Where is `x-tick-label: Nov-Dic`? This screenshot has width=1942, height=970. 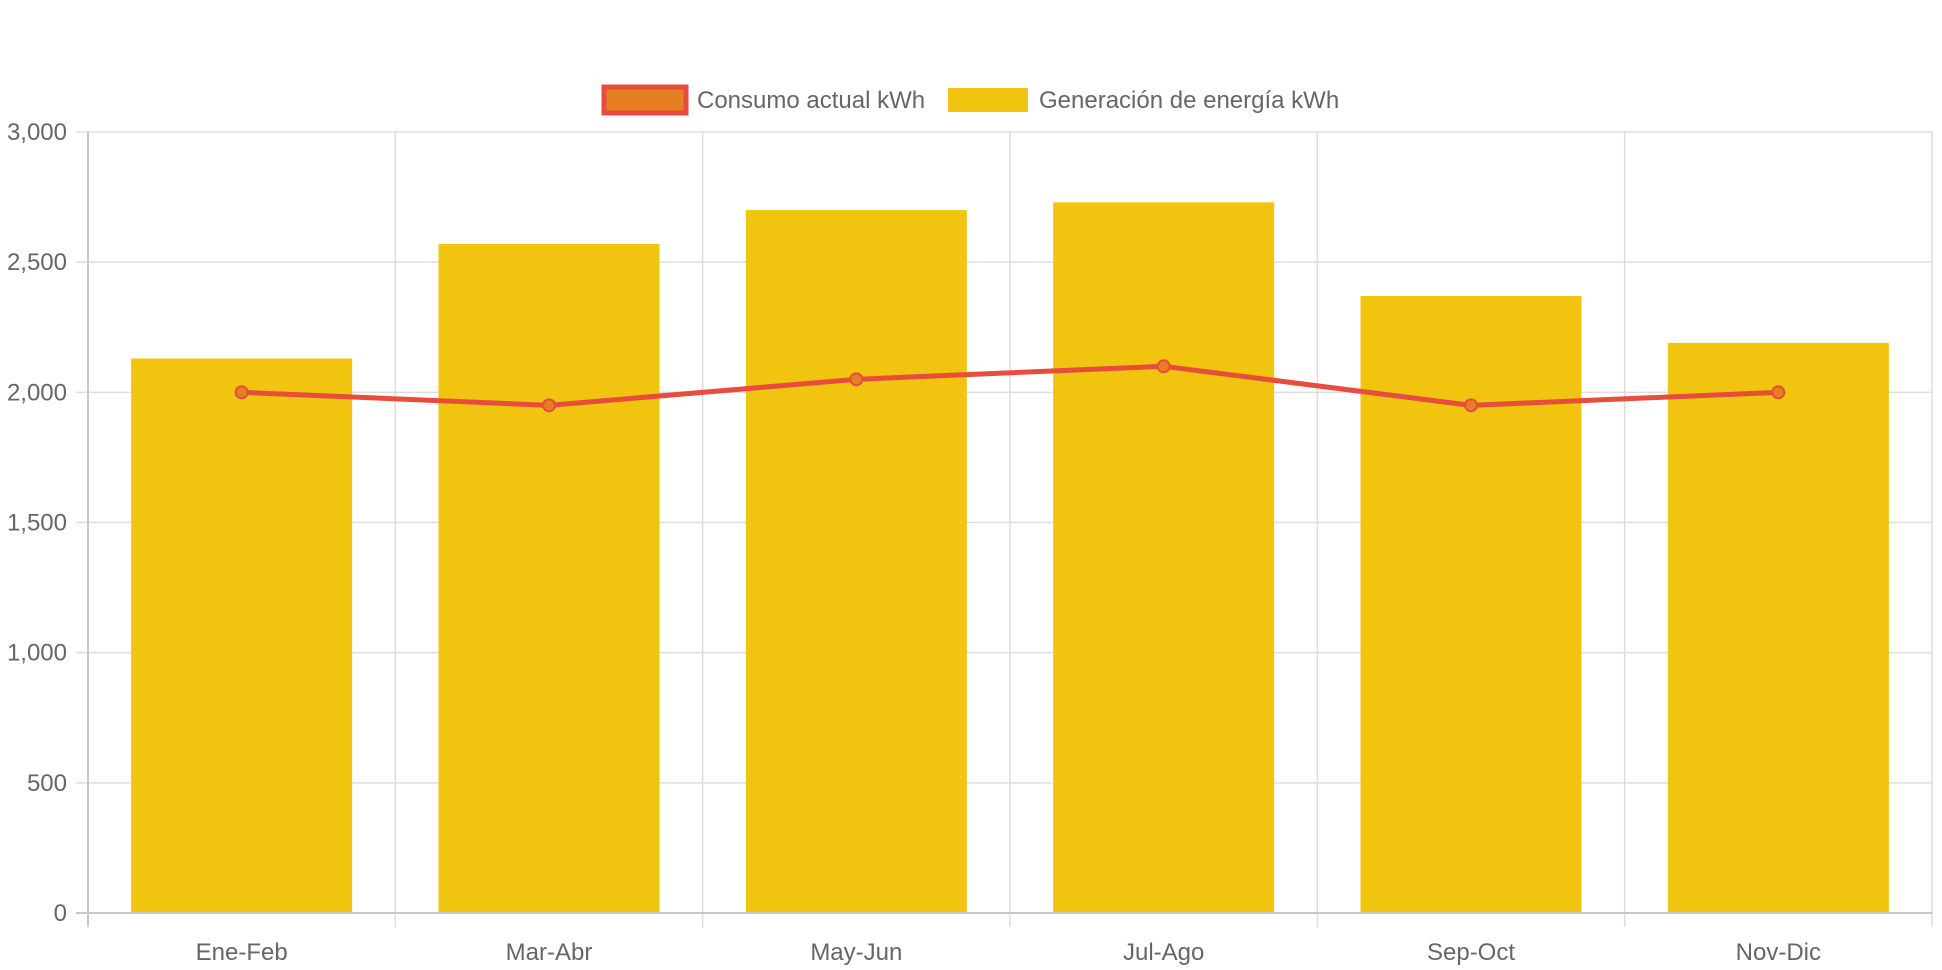
x-tick-label: Nov-Dic is located at coordinates (1778, 952).